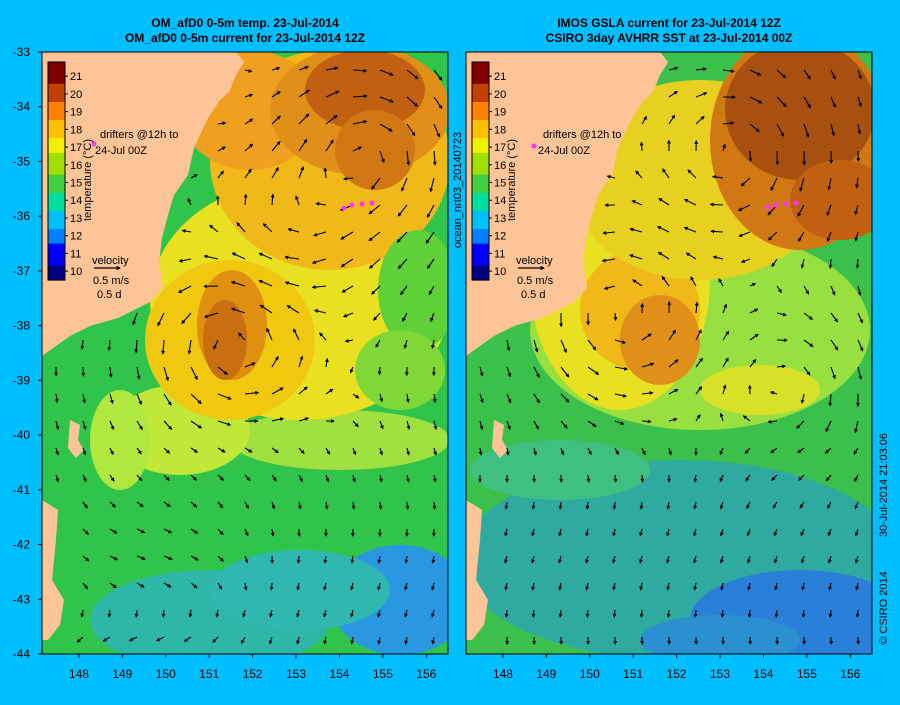  What do you see at coordinates (22, 326) in the screenshot?
I see `lat-tick-label: -38` at bounding box center [22, 326].